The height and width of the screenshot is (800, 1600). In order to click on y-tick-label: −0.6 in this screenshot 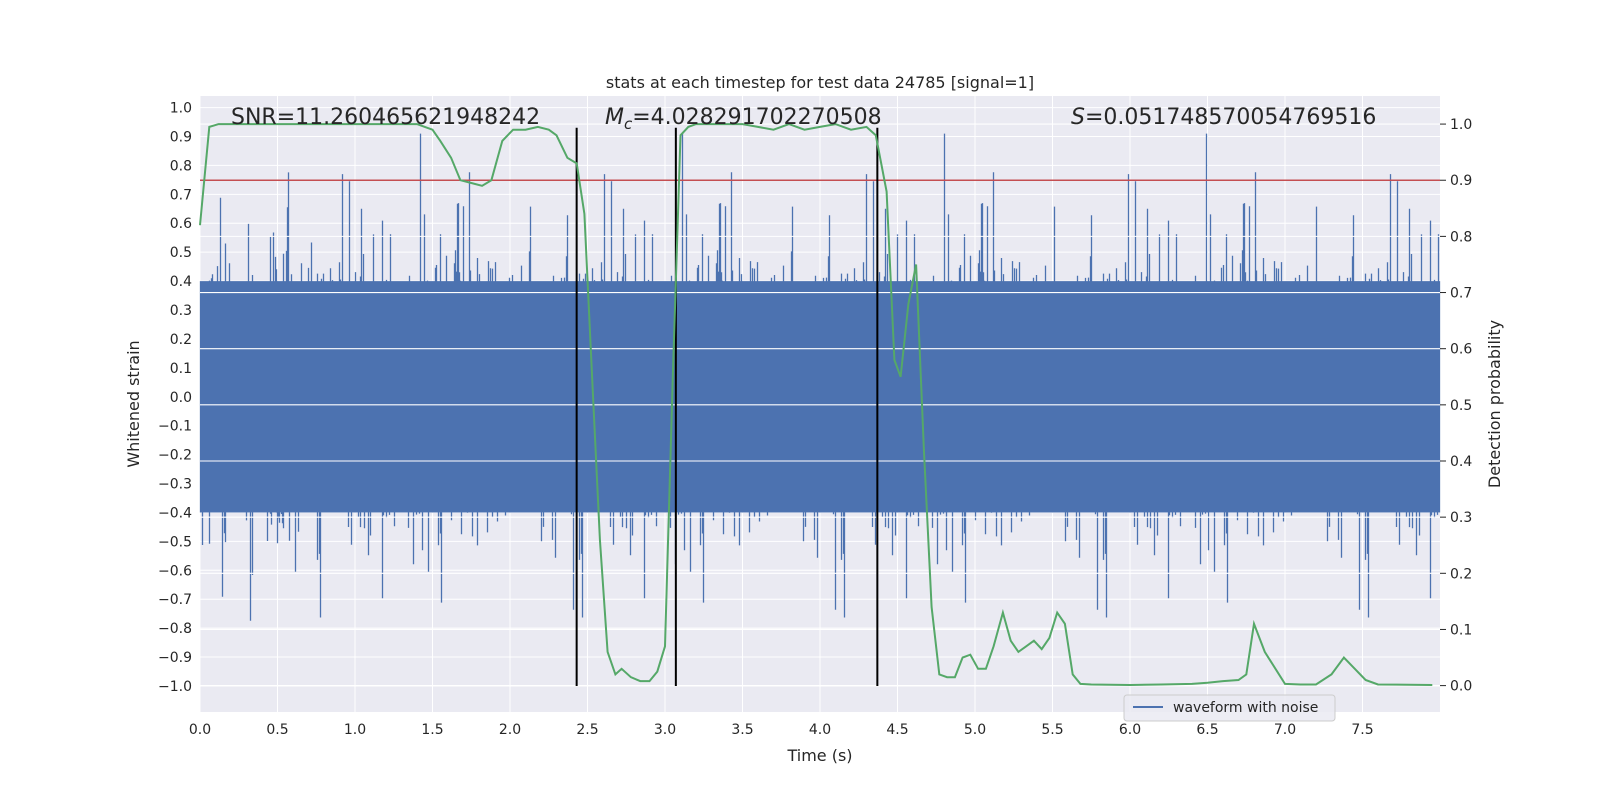, I will do `click(175, 571)`.